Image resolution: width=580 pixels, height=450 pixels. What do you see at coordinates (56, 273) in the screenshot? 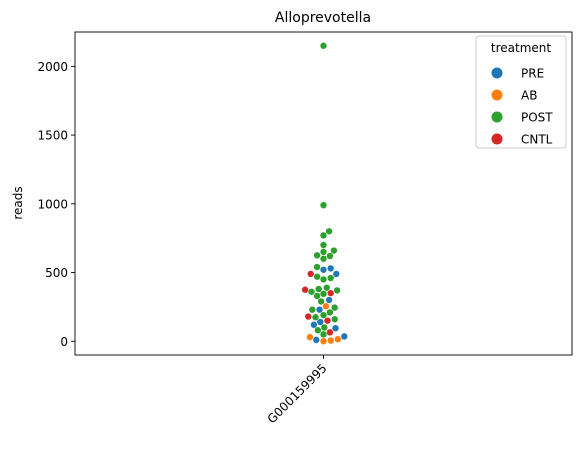
I see `y-tick-label: 500` at bounding box center [56, 273].